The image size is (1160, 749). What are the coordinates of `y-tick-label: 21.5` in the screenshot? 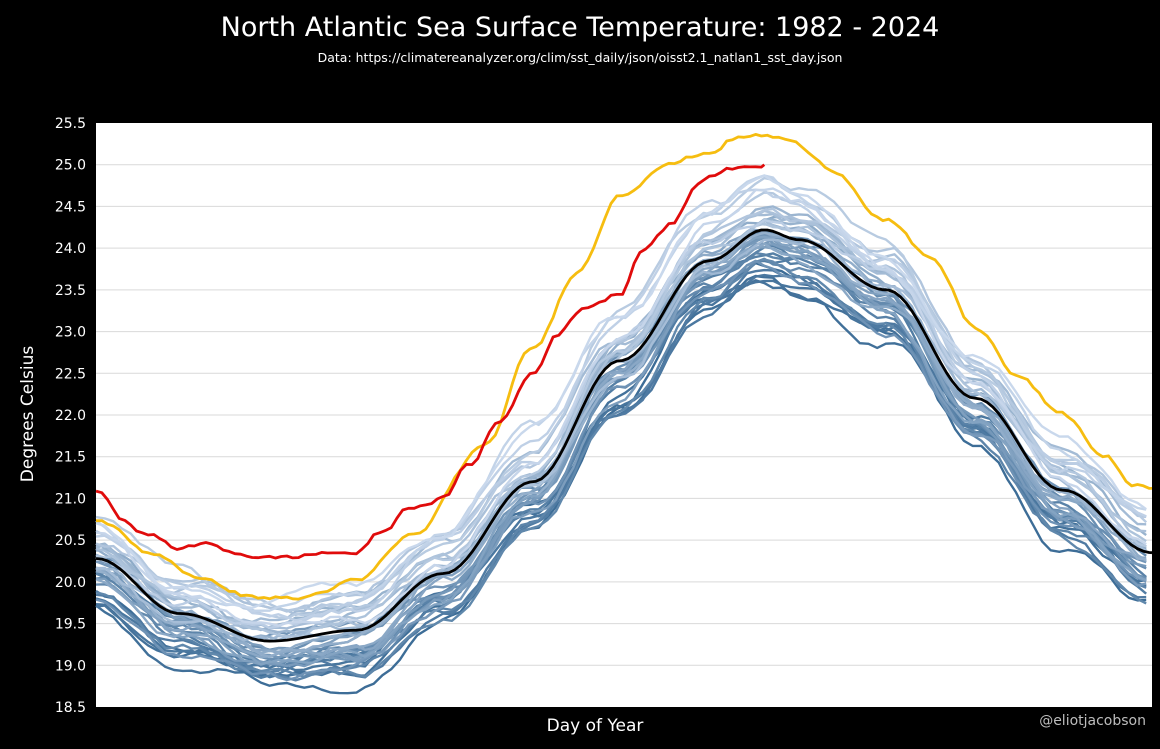 It's located at (70, 458).